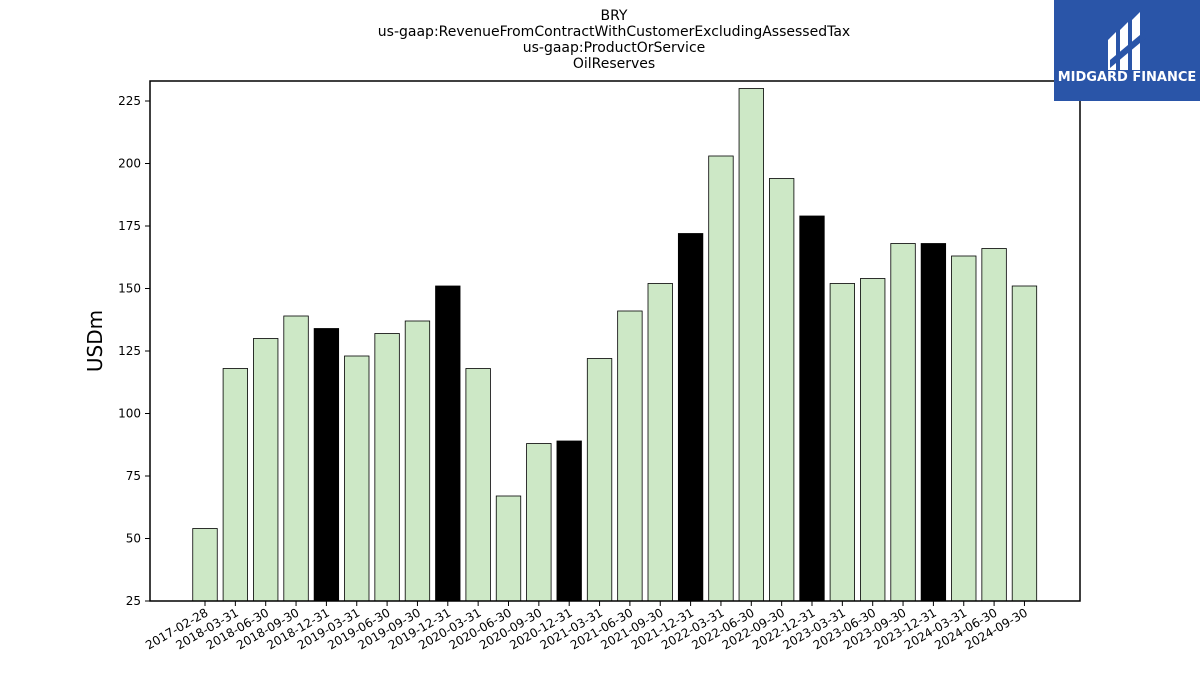 This screenshot has width=1200, height=675. What do you see at coordinates (133, 539) in the screenshot?
I see `y-tick-label: 50` at bounding box center [133, 539].